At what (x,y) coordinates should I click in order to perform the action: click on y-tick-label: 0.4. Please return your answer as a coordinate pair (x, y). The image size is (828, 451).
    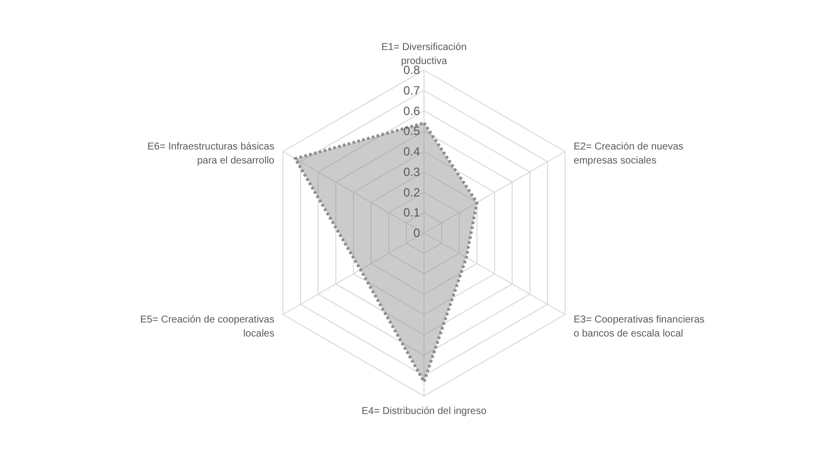
    Looking at the image, I should click on (411, 151).